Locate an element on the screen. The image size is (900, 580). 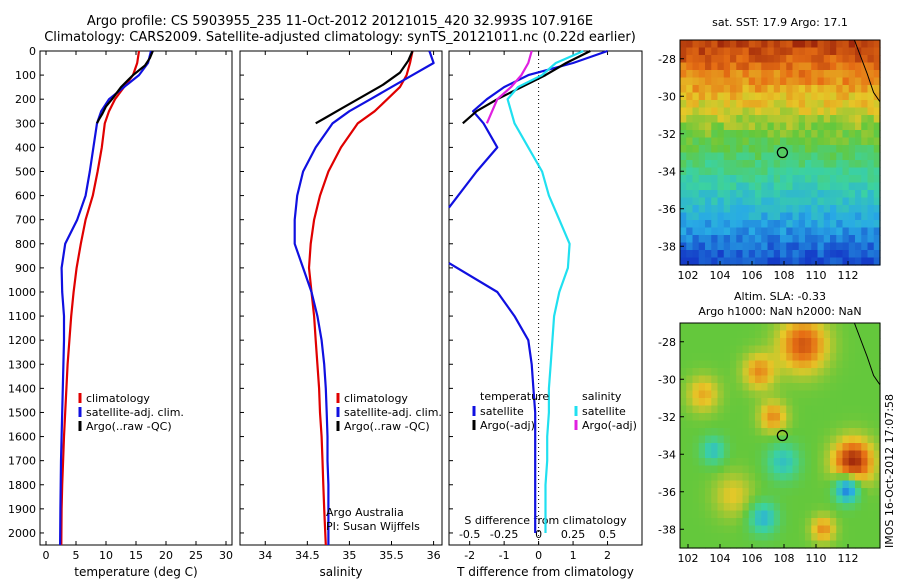
depth-tick-label-16: 1600 is located at coordinates (22, 437).